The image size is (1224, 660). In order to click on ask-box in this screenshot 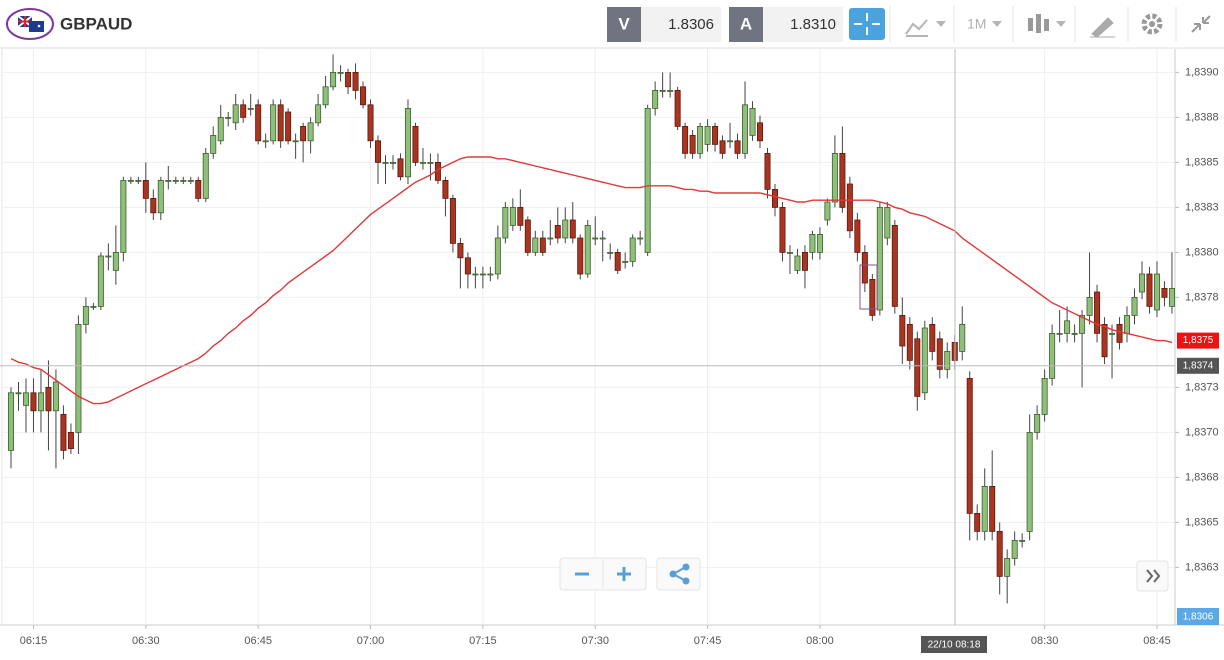, I will do `click(803, 24)`.